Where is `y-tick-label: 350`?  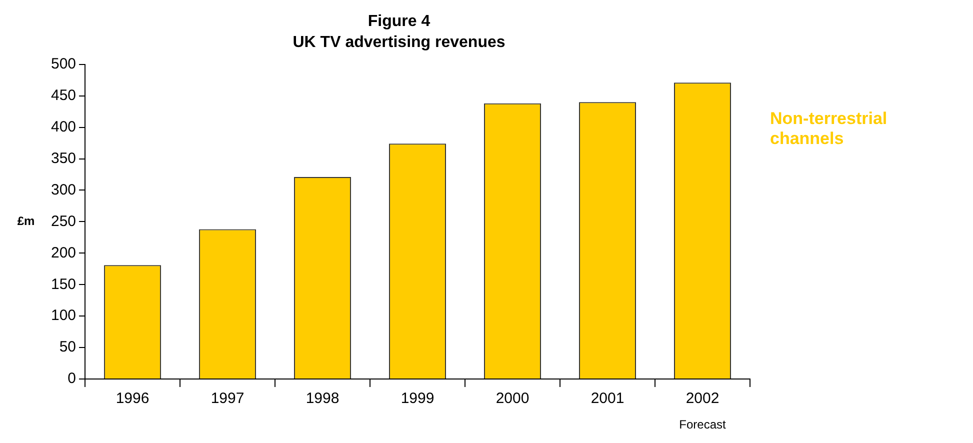
y-tick-label: 350 is located at coordinates (63, 158).